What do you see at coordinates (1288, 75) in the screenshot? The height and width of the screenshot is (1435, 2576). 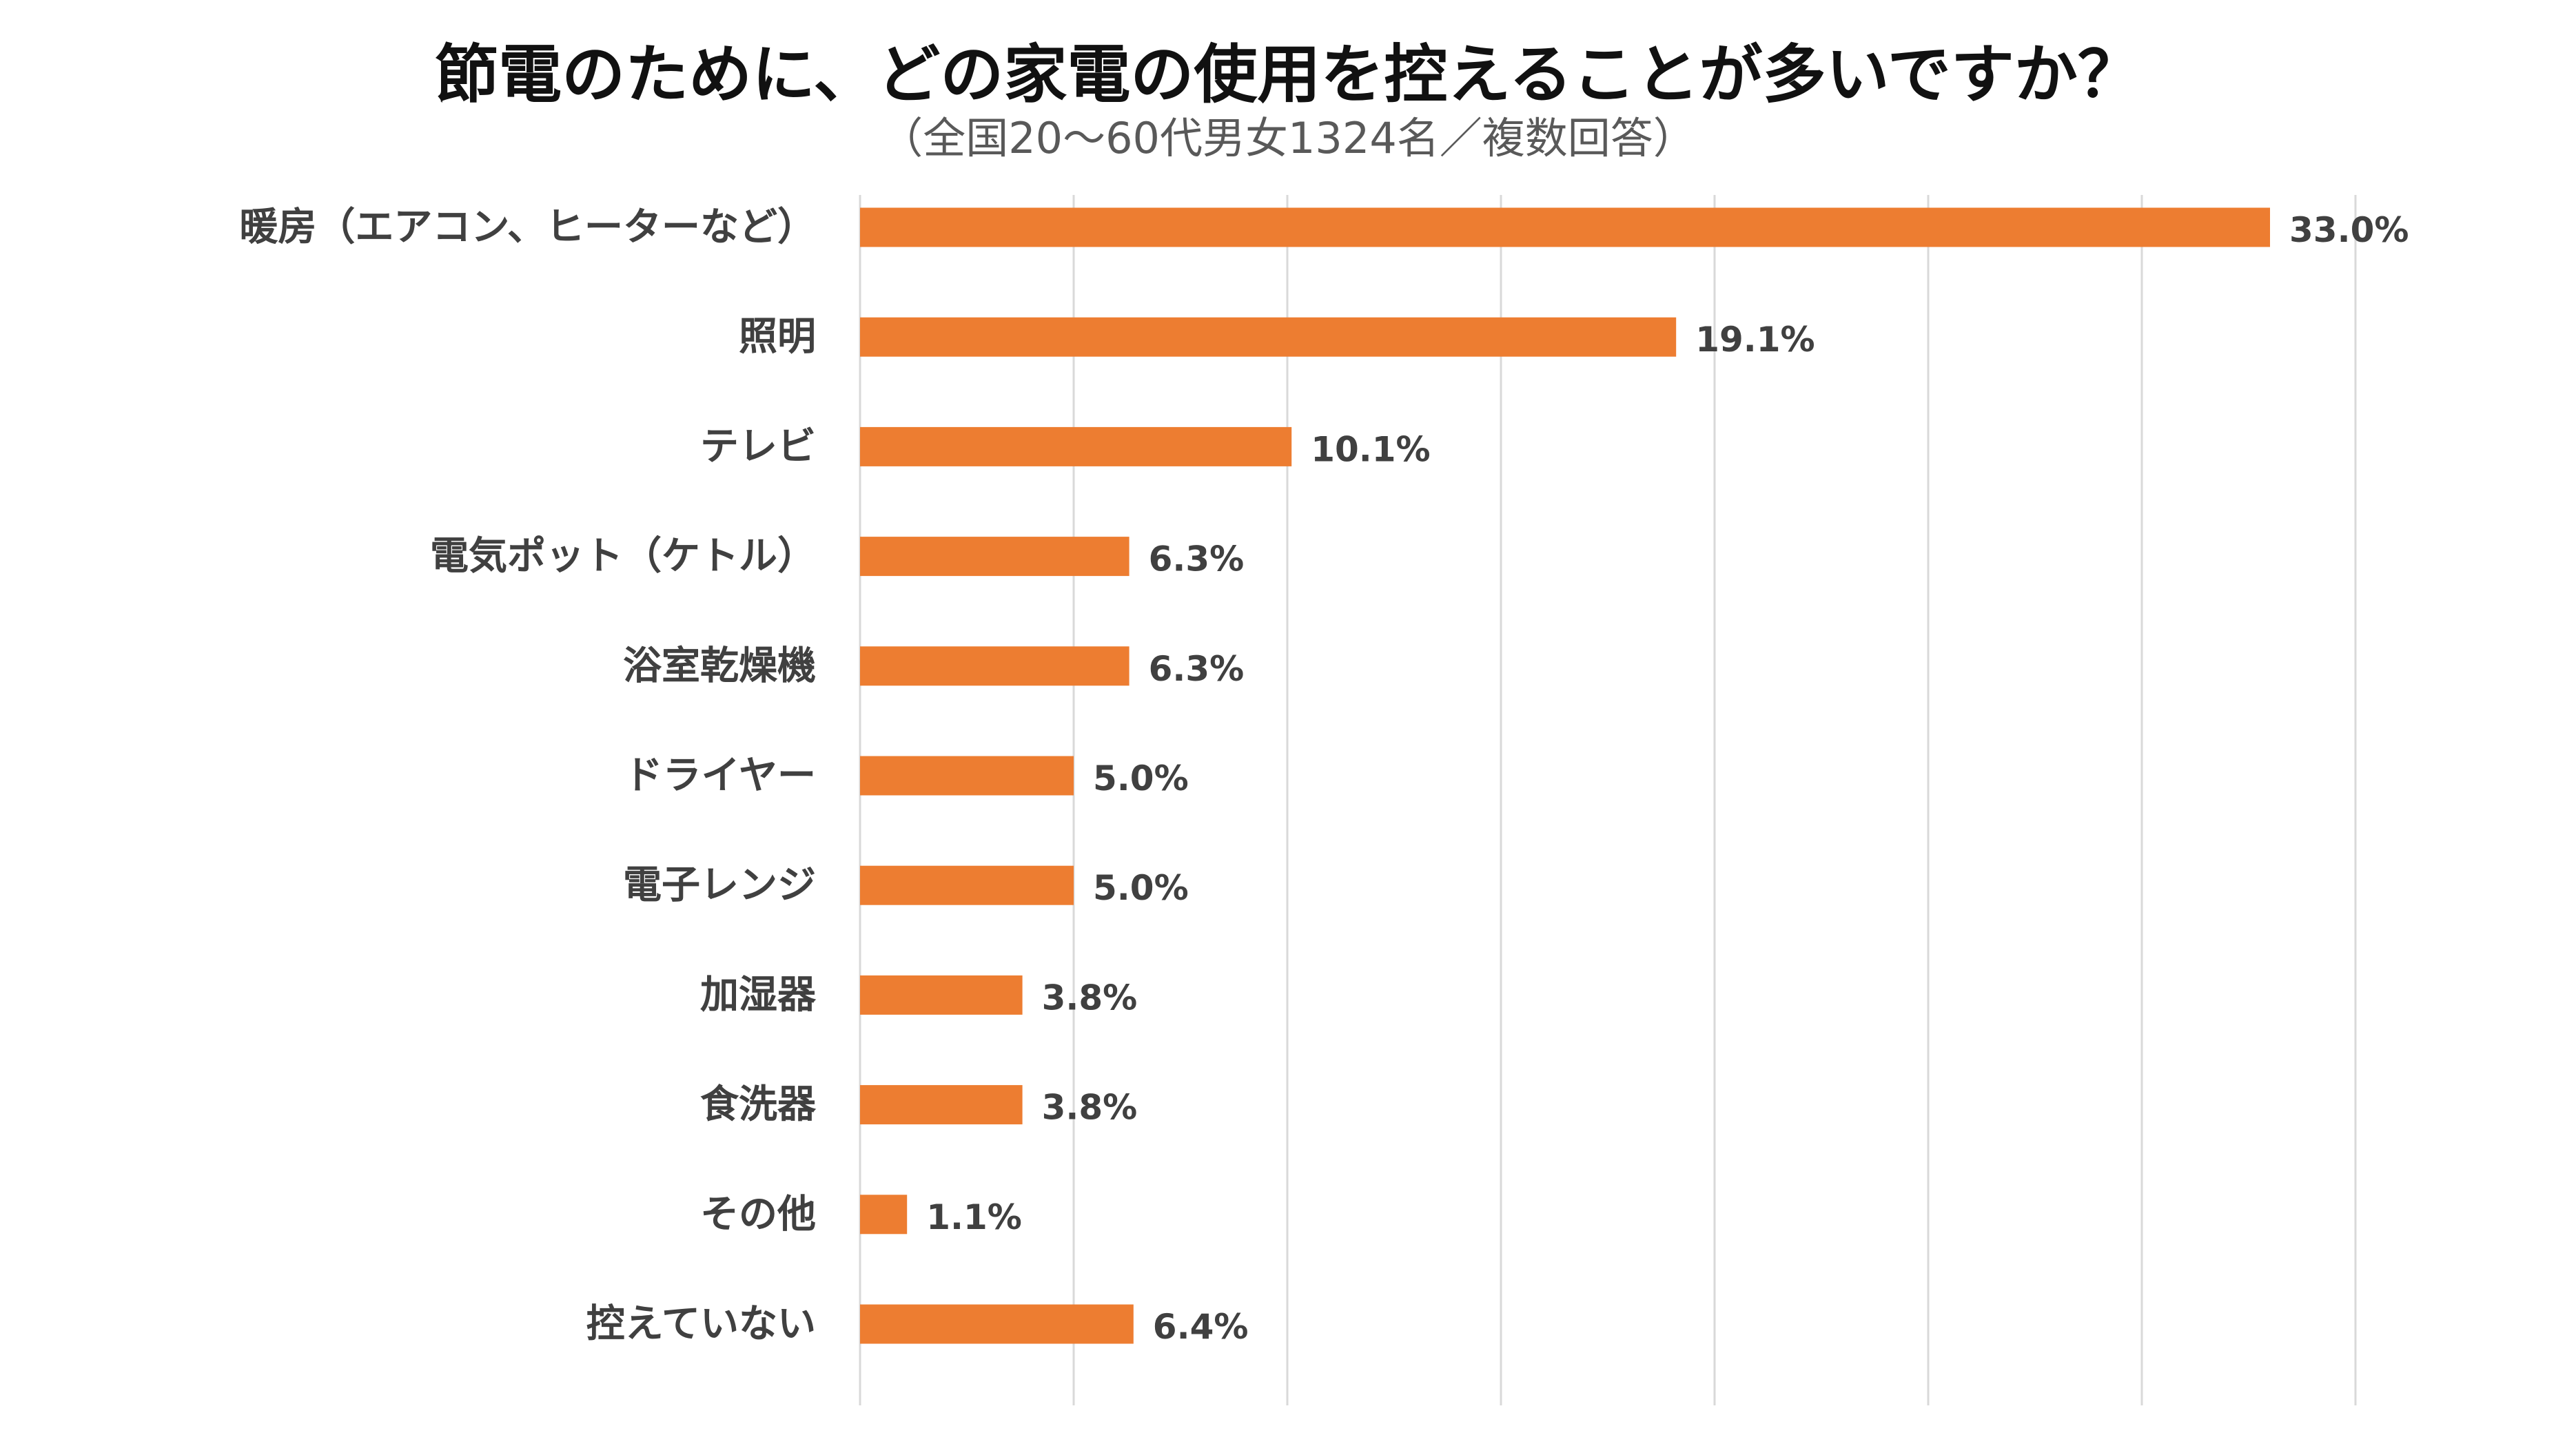 I see `chart-title: 節電のために、どの家電の使用を控えることが多いですか？` at bounding box center [1288, 75].